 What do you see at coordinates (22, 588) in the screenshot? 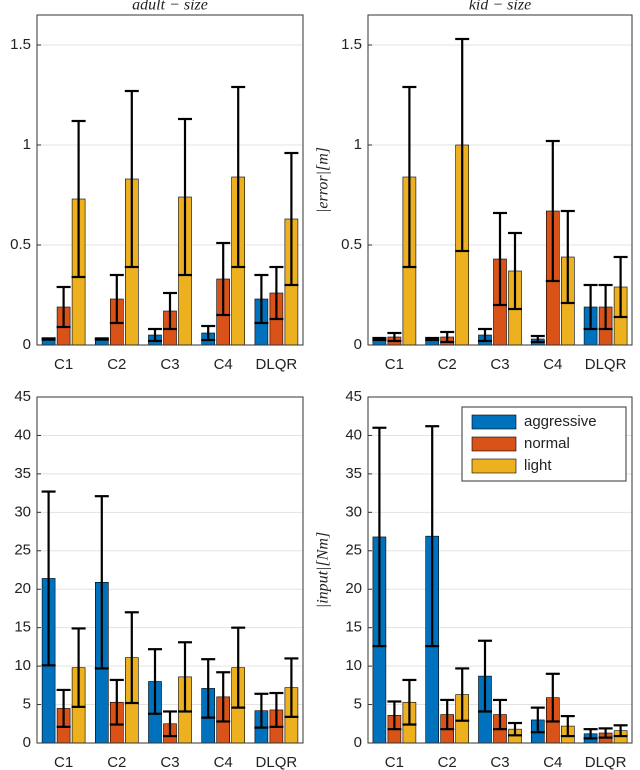
I see `y-tick-label: 20` at bounding box center [22, 588].